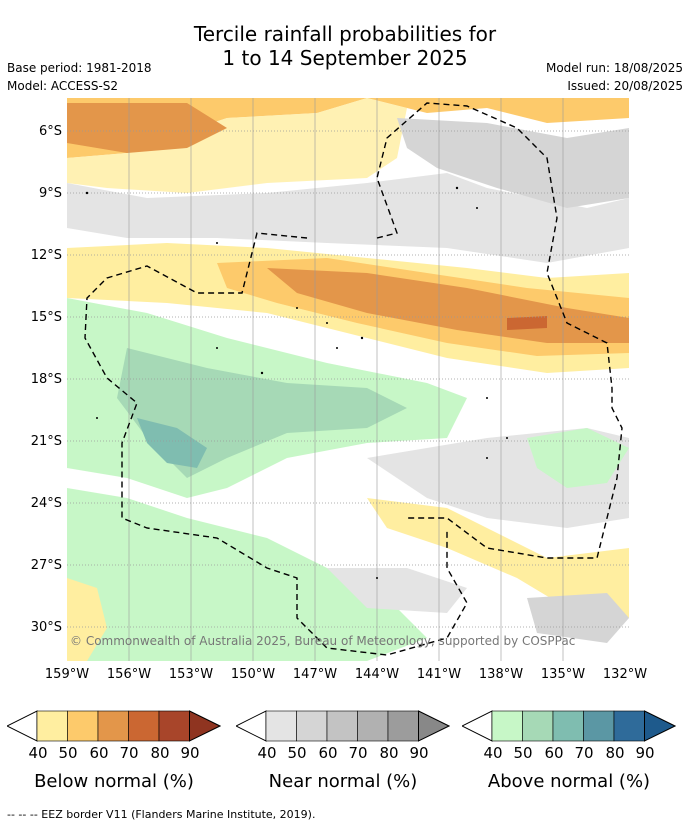 The width and height of the screenshot is (690, 827). Describe the element at coordinates (172, 443) in the screenshot. I see `above-normal-core-west` at that location.